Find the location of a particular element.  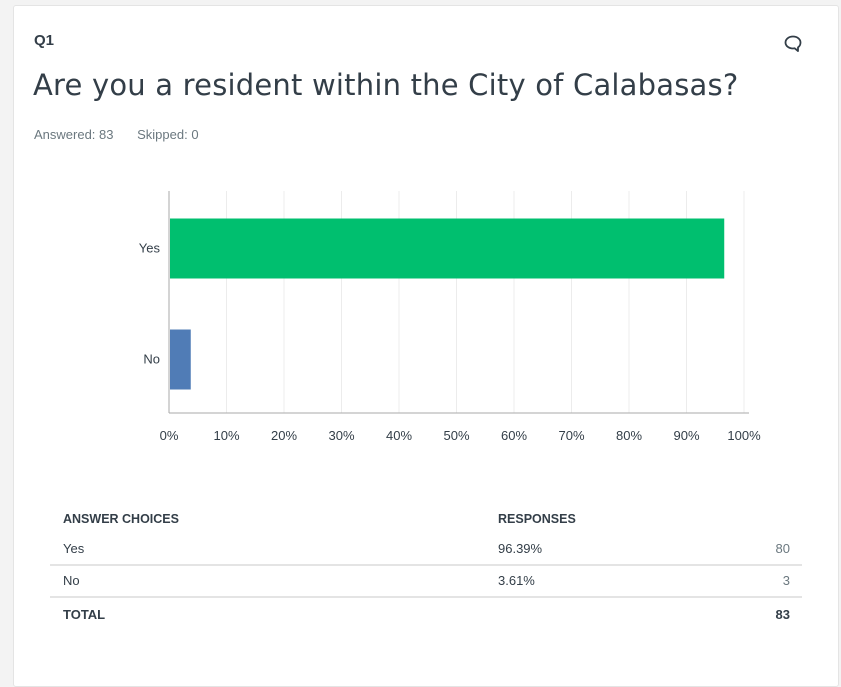

answer-choices-header: ANSWER CHOICES is located at coordinates (121, 519).